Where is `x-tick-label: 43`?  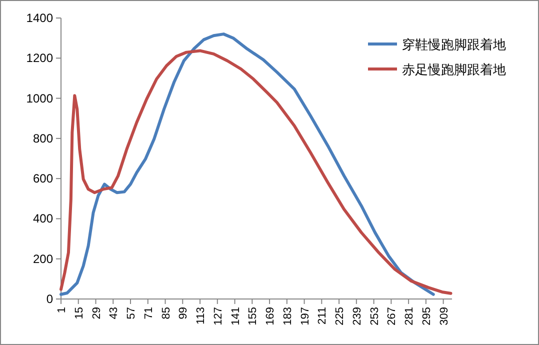
x-tick-label: 43 is located at coordinates (114, 313).